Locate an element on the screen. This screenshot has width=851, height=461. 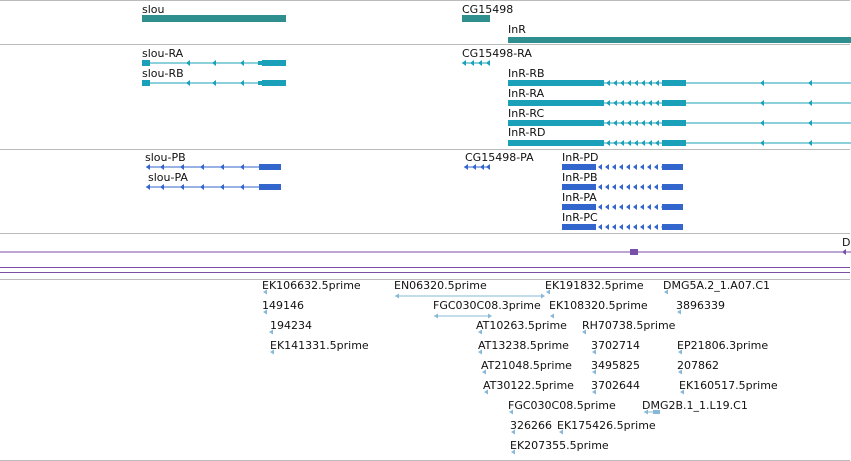
tx-cg15498-ra-label: CG15498-RA is located at coordinates (497, 53).